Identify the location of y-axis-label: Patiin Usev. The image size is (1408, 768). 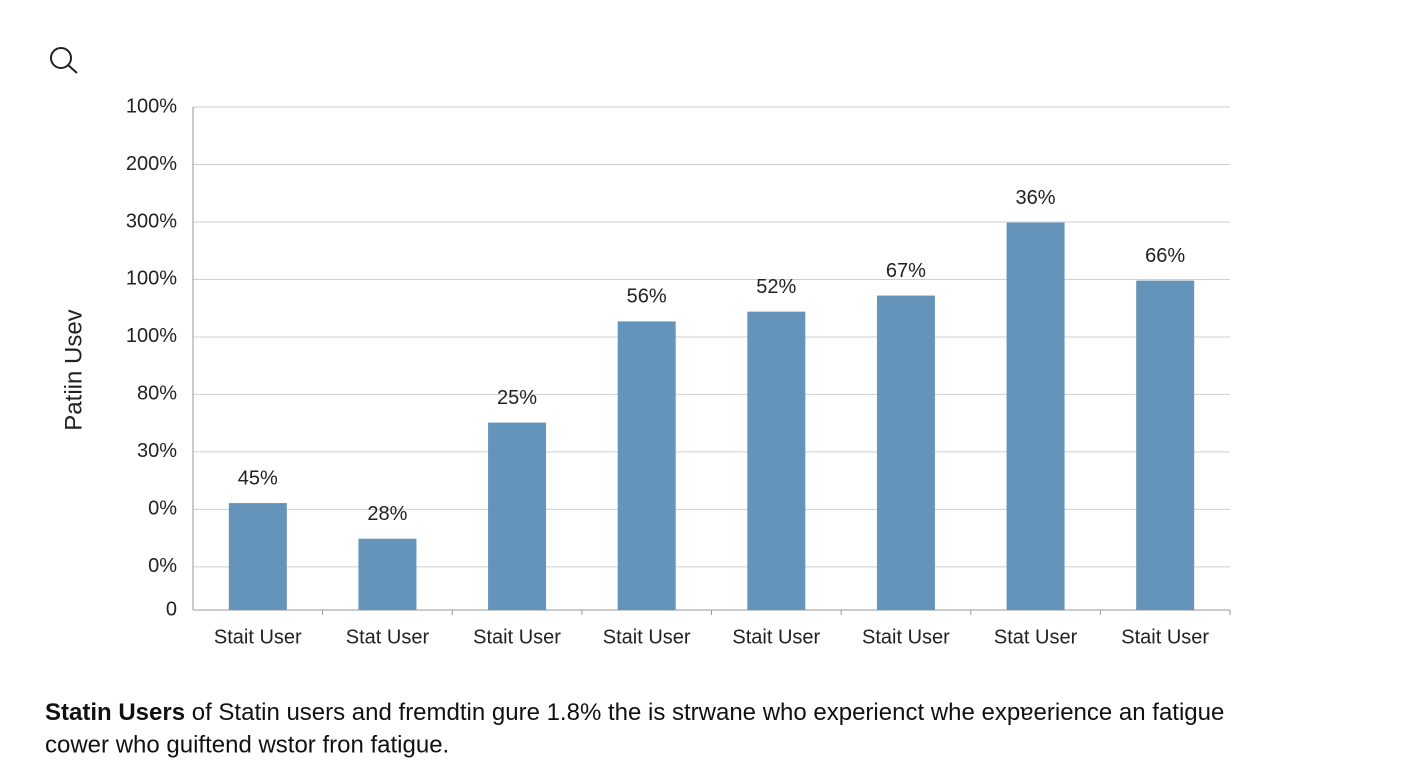
(73, 369).